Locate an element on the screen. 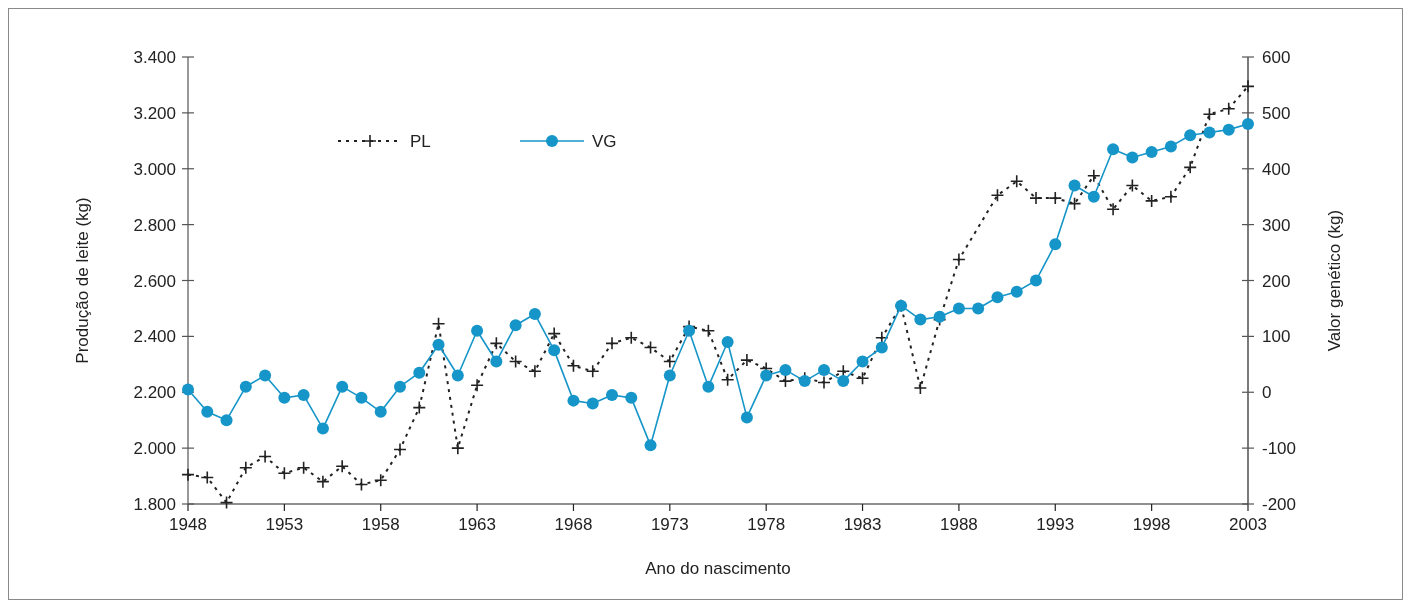 The height and width of the screenshot is (608, 1411). x-tick-label: 1958 is located at coordinates (380, 524).